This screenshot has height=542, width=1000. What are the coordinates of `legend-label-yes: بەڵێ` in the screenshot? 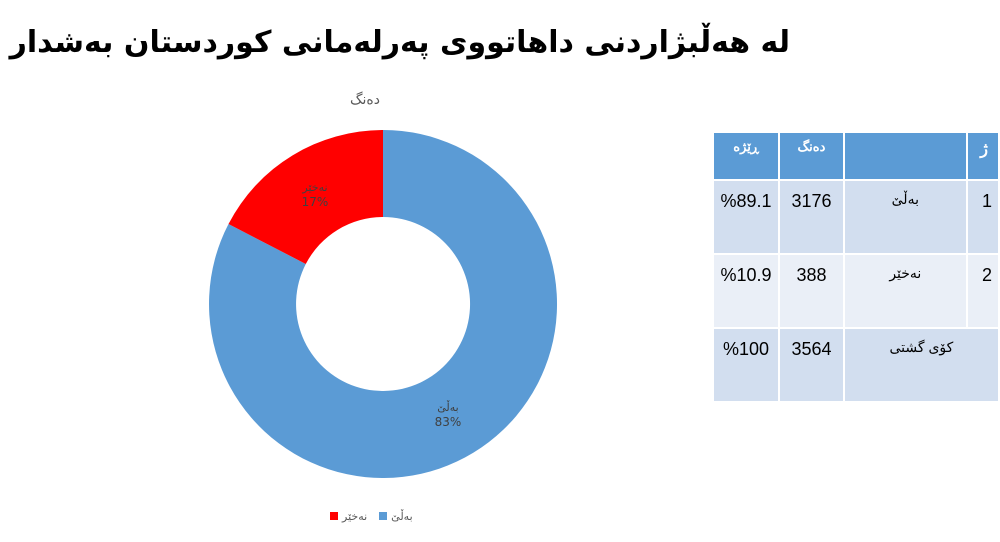 It's located at (402, 516).